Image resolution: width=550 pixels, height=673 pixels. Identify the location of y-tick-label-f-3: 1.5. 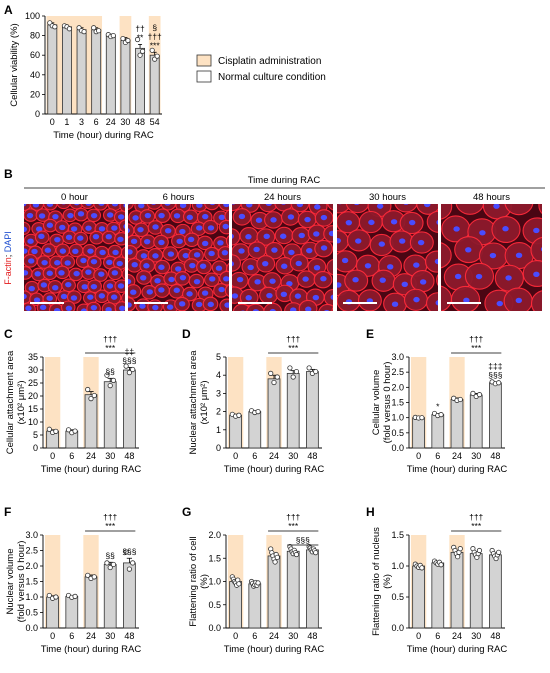
(31, 582).